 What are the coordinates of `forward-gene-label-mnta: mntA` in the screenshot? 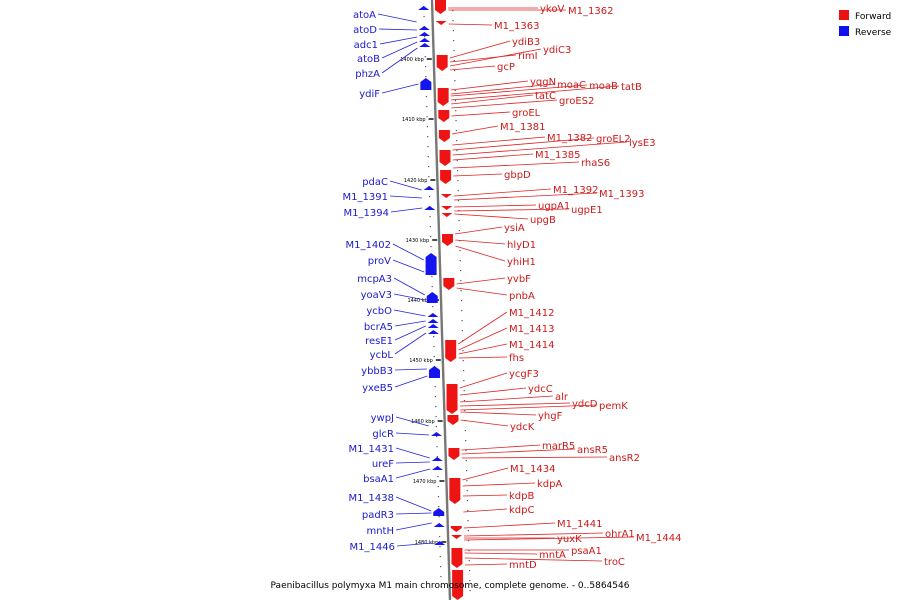 It's located at (552, 555).